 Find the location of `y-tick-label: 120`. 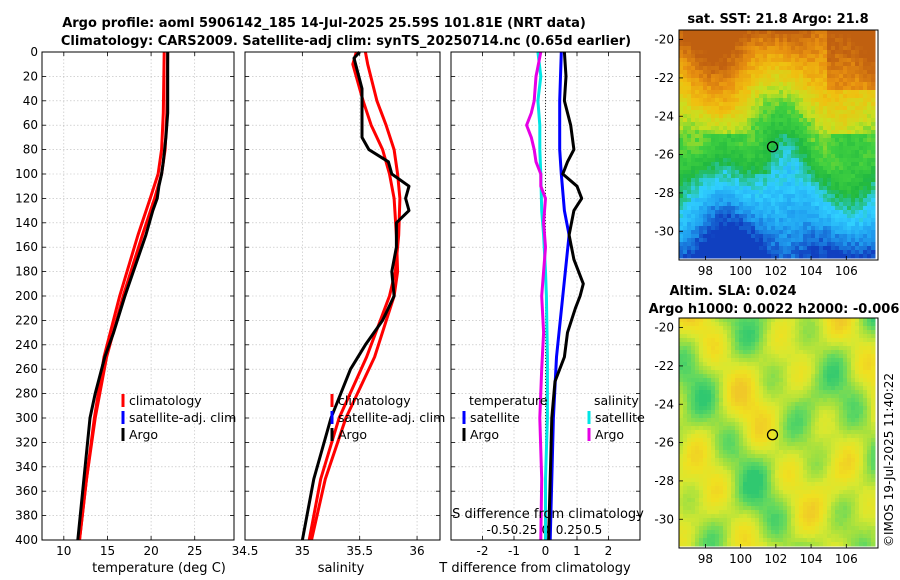

y-tick-label: 120 is located at coordinates (26, 198).